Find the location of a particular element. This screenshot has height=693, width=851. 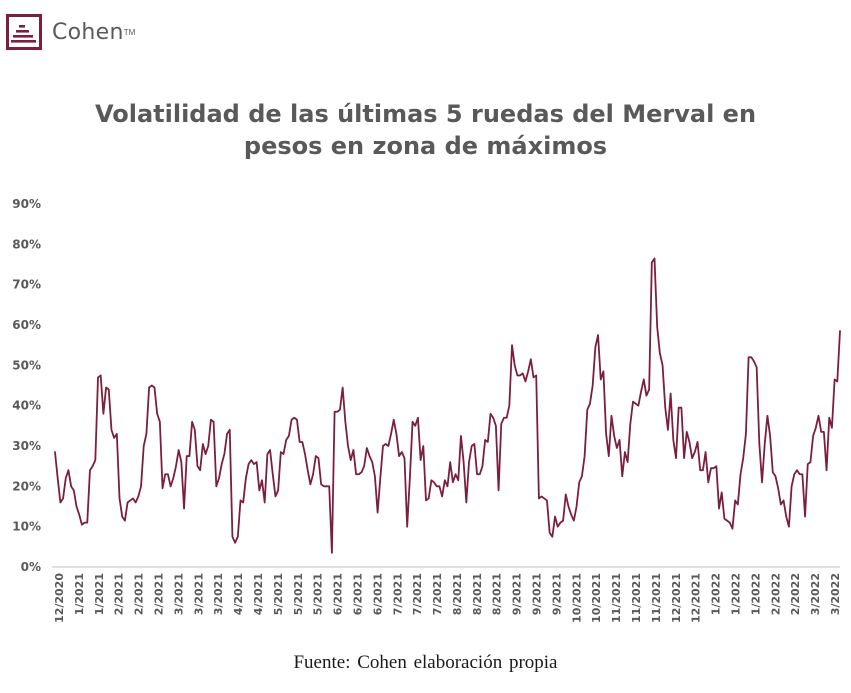

x-tick-label: 12/2020 is located at coordinates (59, 598).